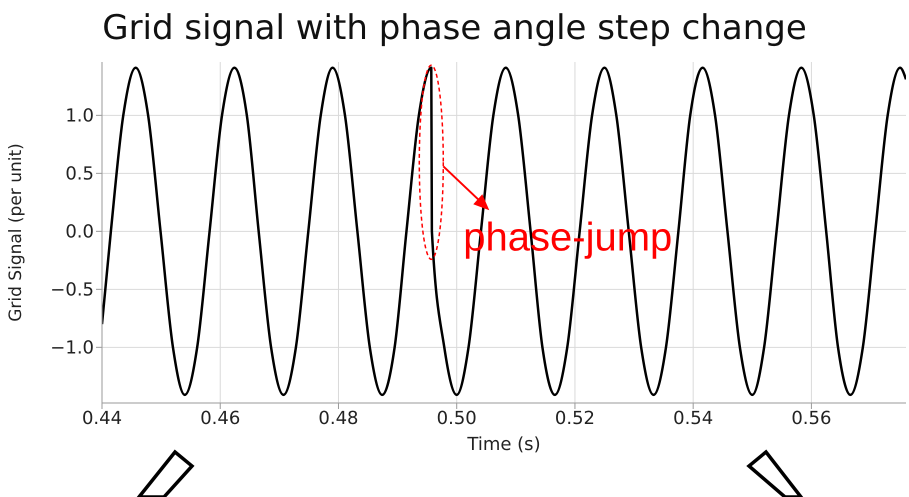 This screenshot has height=497, width=909. I want to click on x-tick-label: 0.48, so click(338, 418).